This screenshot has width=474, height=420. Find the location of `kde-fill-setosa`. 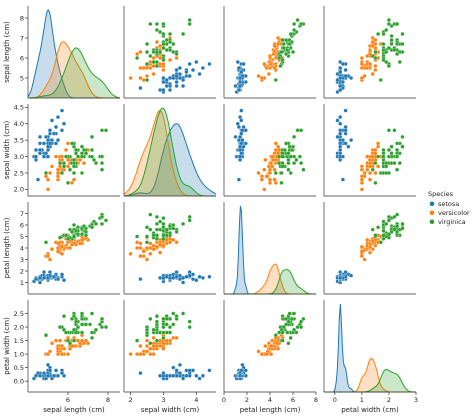

kde-fill-setosa is located at coordinates (270, 250).